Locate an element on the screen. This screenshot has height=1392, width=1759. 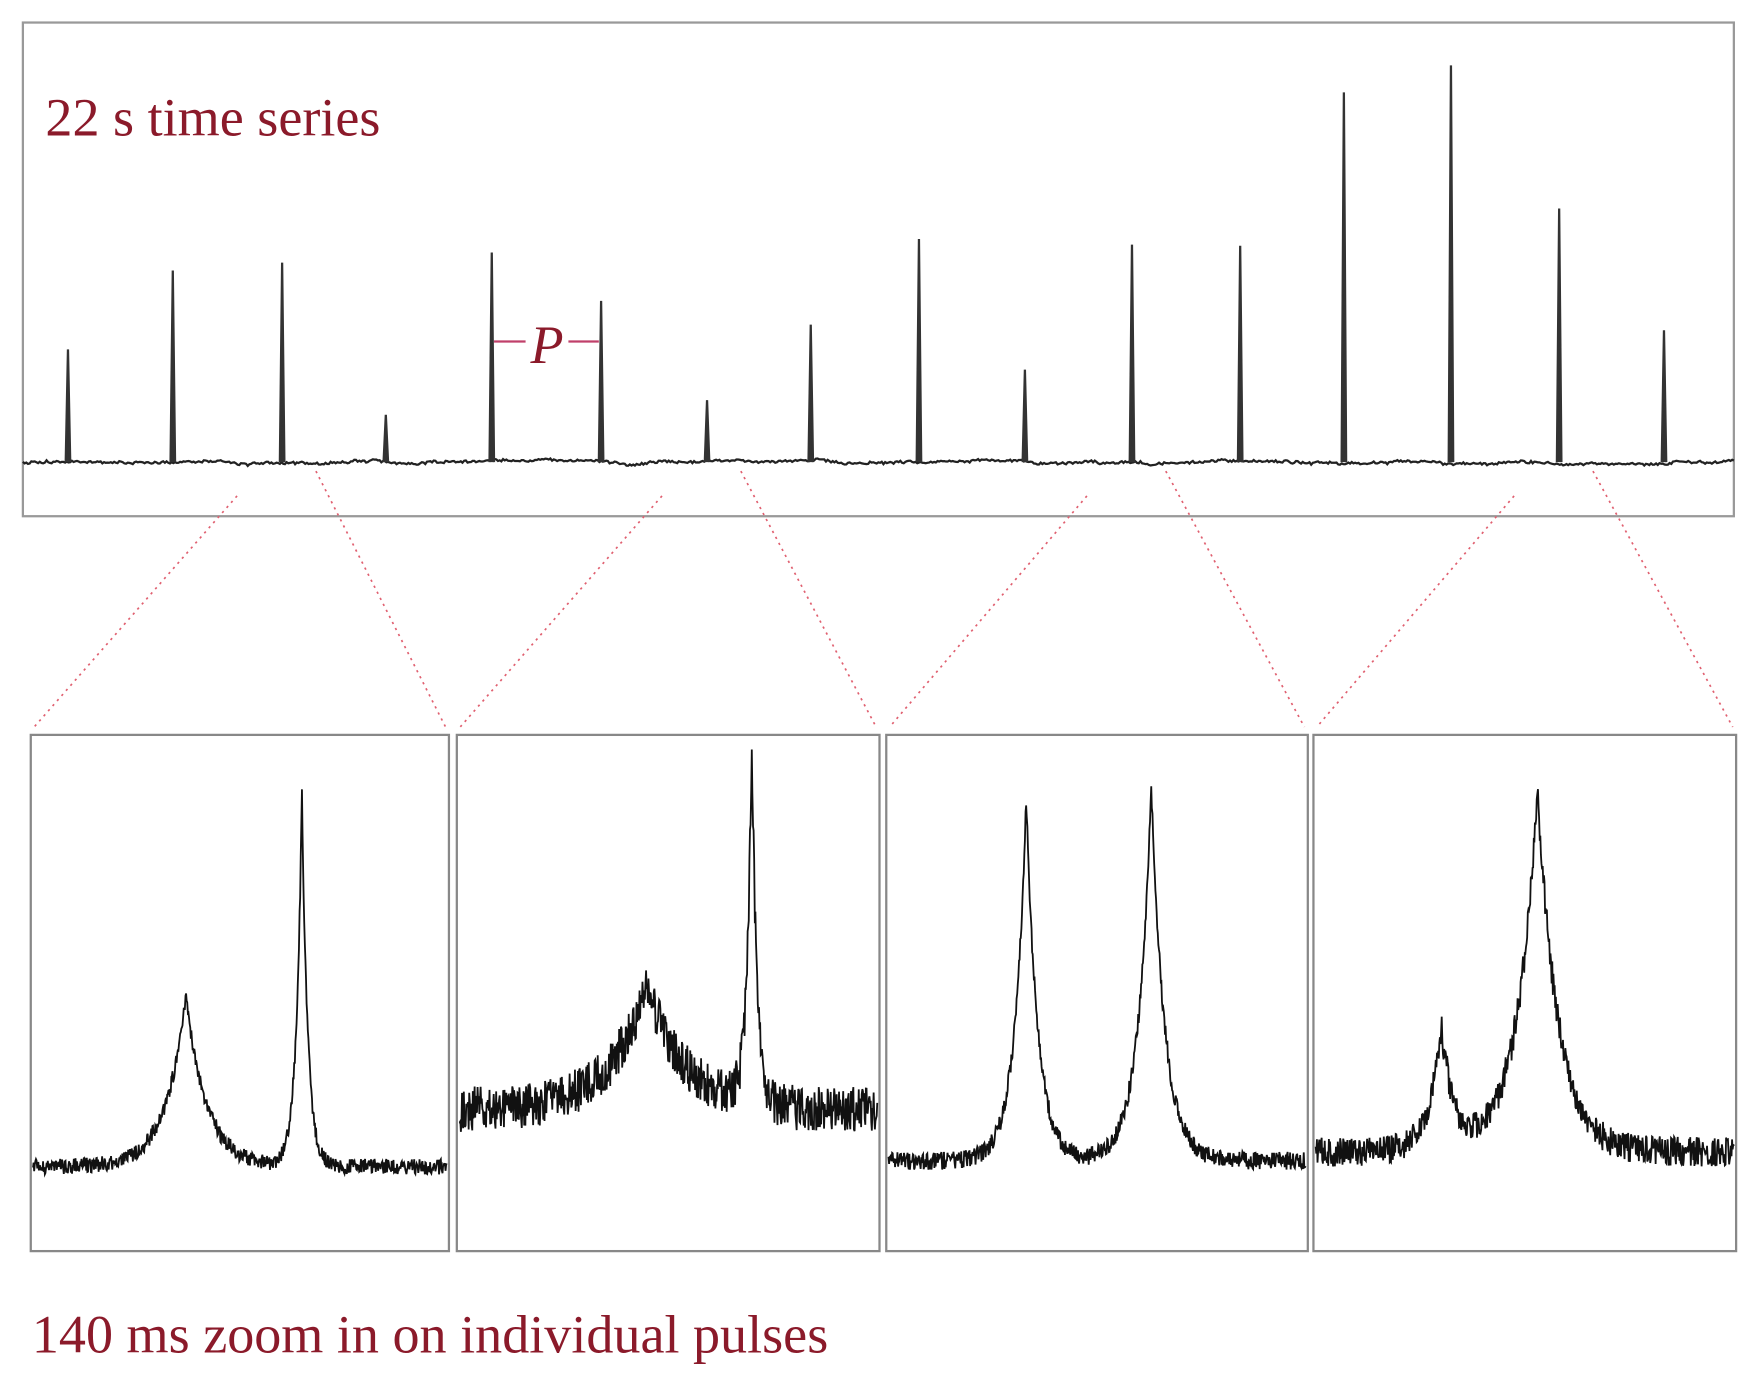
period-marker: P is located at coordinates (546, 345).